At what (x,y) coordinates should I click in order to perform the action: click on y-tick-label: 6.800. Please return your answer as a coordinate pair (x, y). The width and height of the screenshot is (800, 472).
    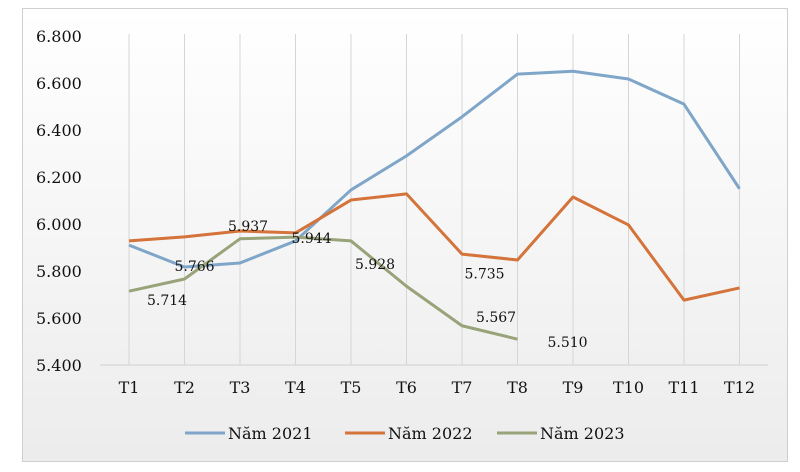
    Looking at the image, I should click on (59, 36).